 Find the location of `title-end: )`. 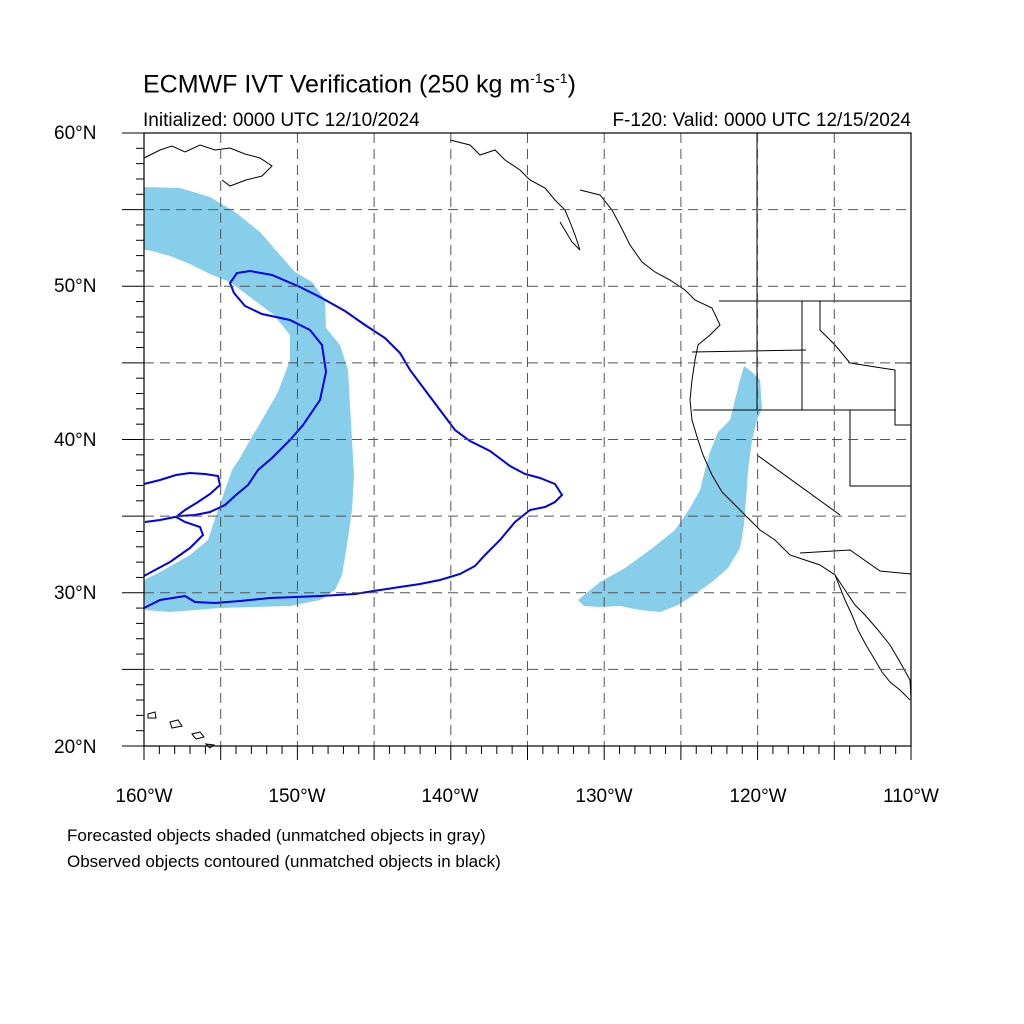

title-end: ) is located at coordinates (571, 84).